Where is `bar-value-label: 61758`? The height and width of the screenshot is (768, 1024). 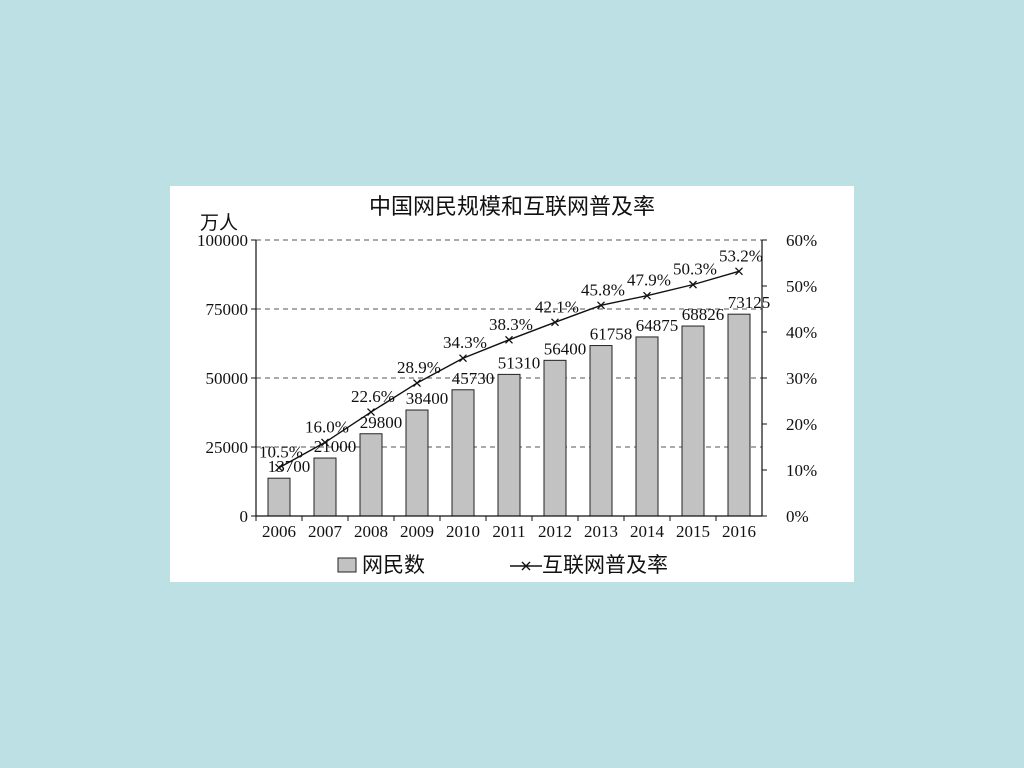 bar-value-label: 61758 is located at coordinates (611, 334).